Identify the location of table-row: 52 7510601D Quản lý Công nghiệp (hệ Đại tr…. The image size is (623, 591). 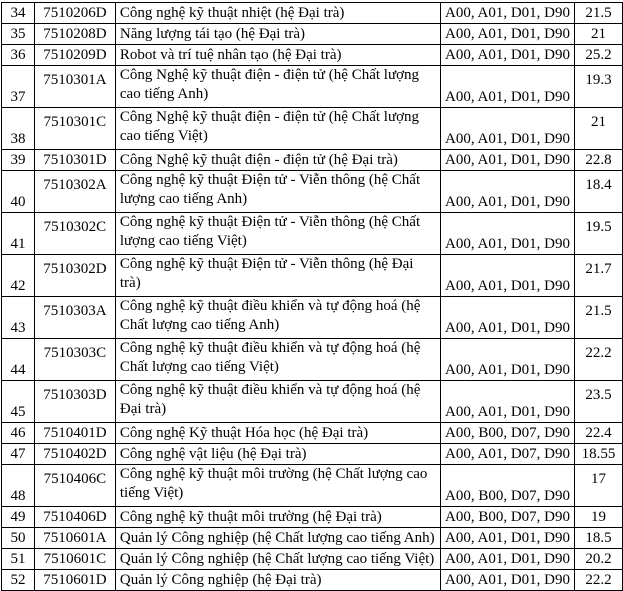
(312, 580).